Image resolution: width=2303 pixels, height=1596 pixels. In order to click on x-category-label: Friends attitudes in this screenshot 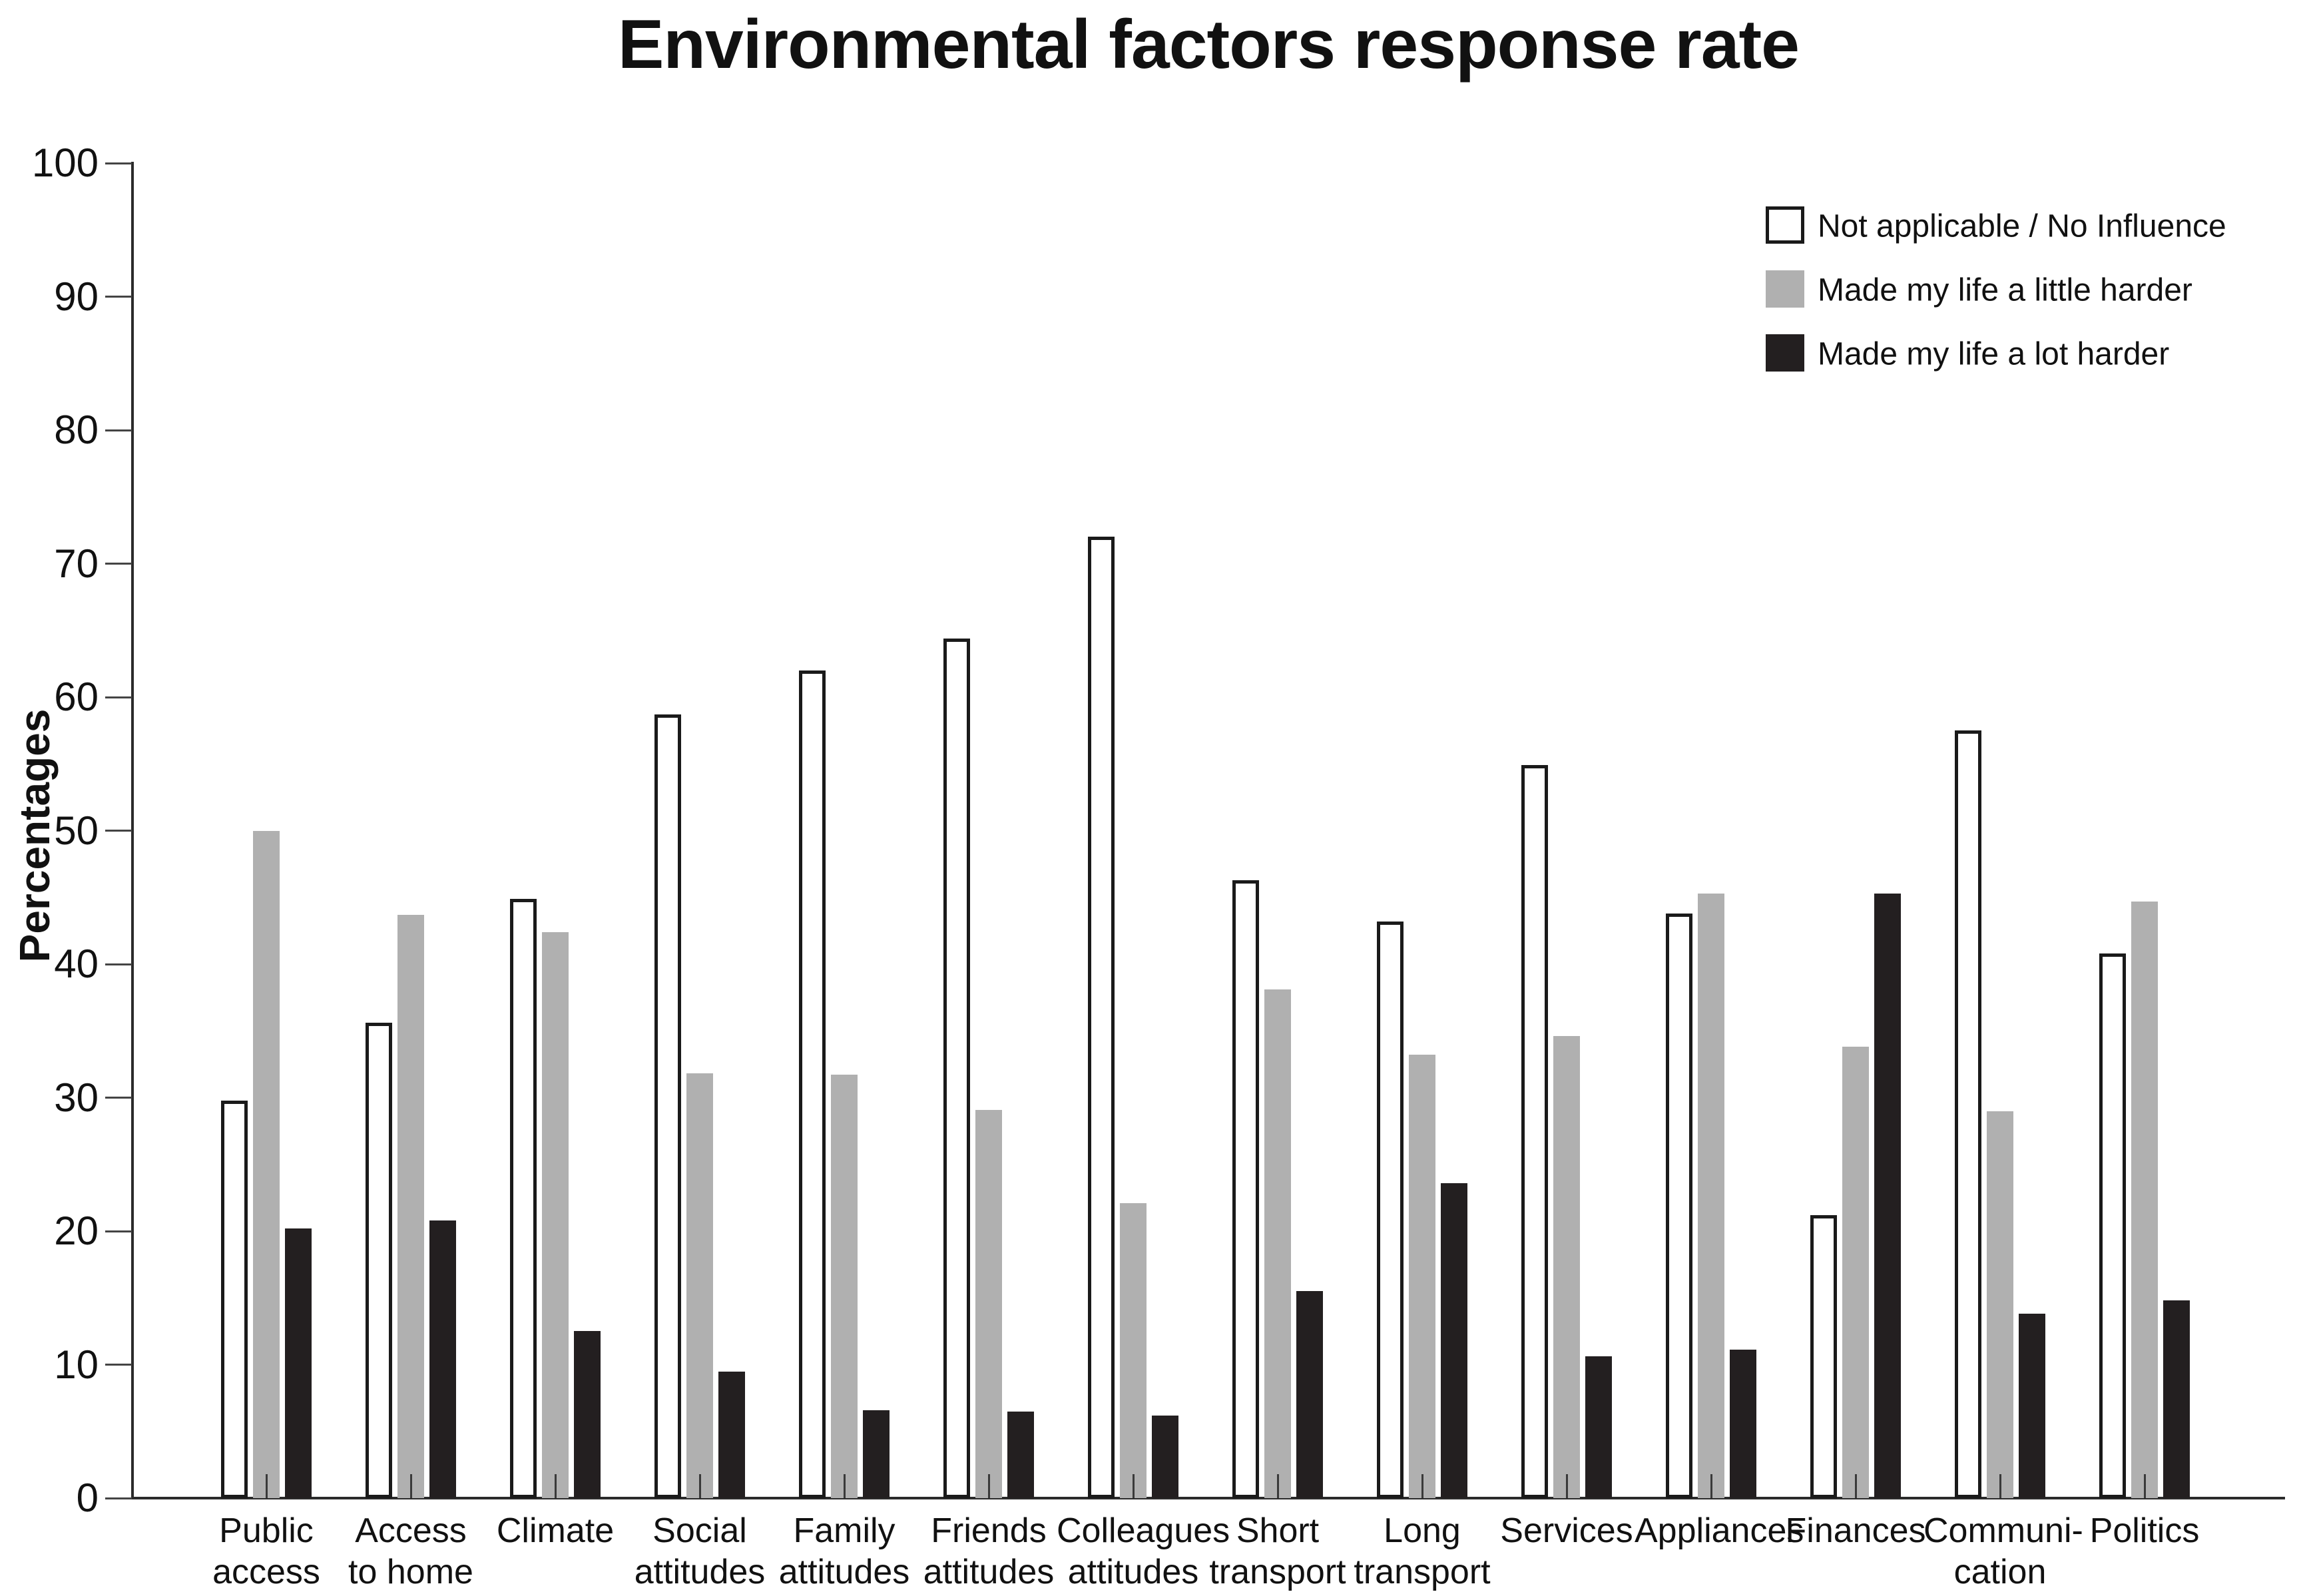, I will do `click(989, 1551)`.